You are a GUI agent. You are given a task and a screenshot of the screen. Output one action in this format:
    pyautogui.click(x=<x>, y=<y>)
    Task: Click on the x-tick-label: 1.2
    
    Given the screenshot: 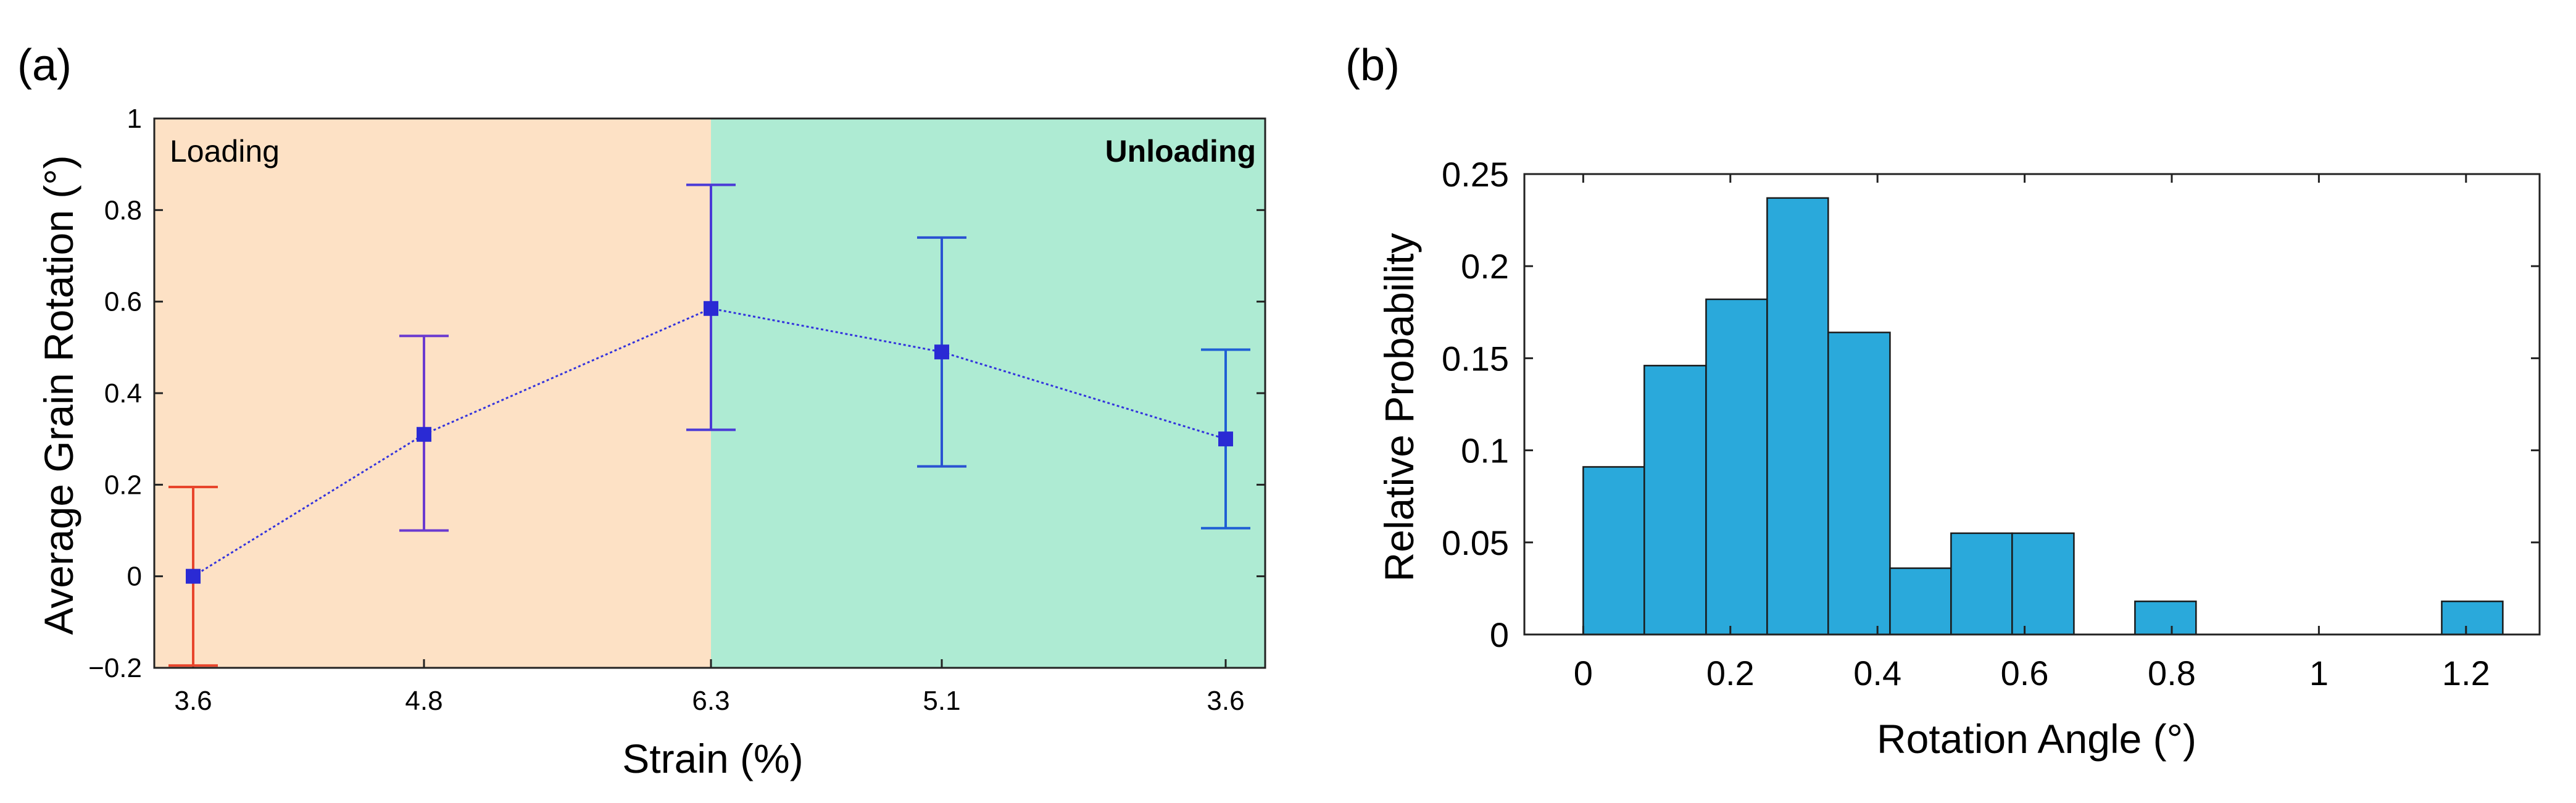 What is the action you would take?
    pyautogui.click(x=2466, y=673)
    